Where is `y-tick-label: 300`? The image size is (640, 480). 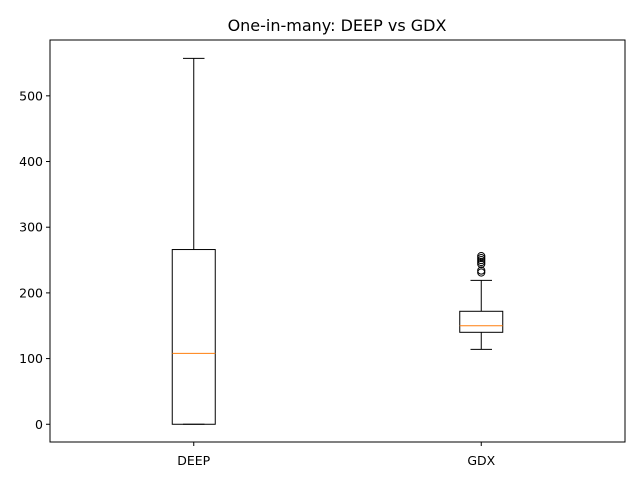 y-tick-label: 300 is located at coordinates (31, 227).